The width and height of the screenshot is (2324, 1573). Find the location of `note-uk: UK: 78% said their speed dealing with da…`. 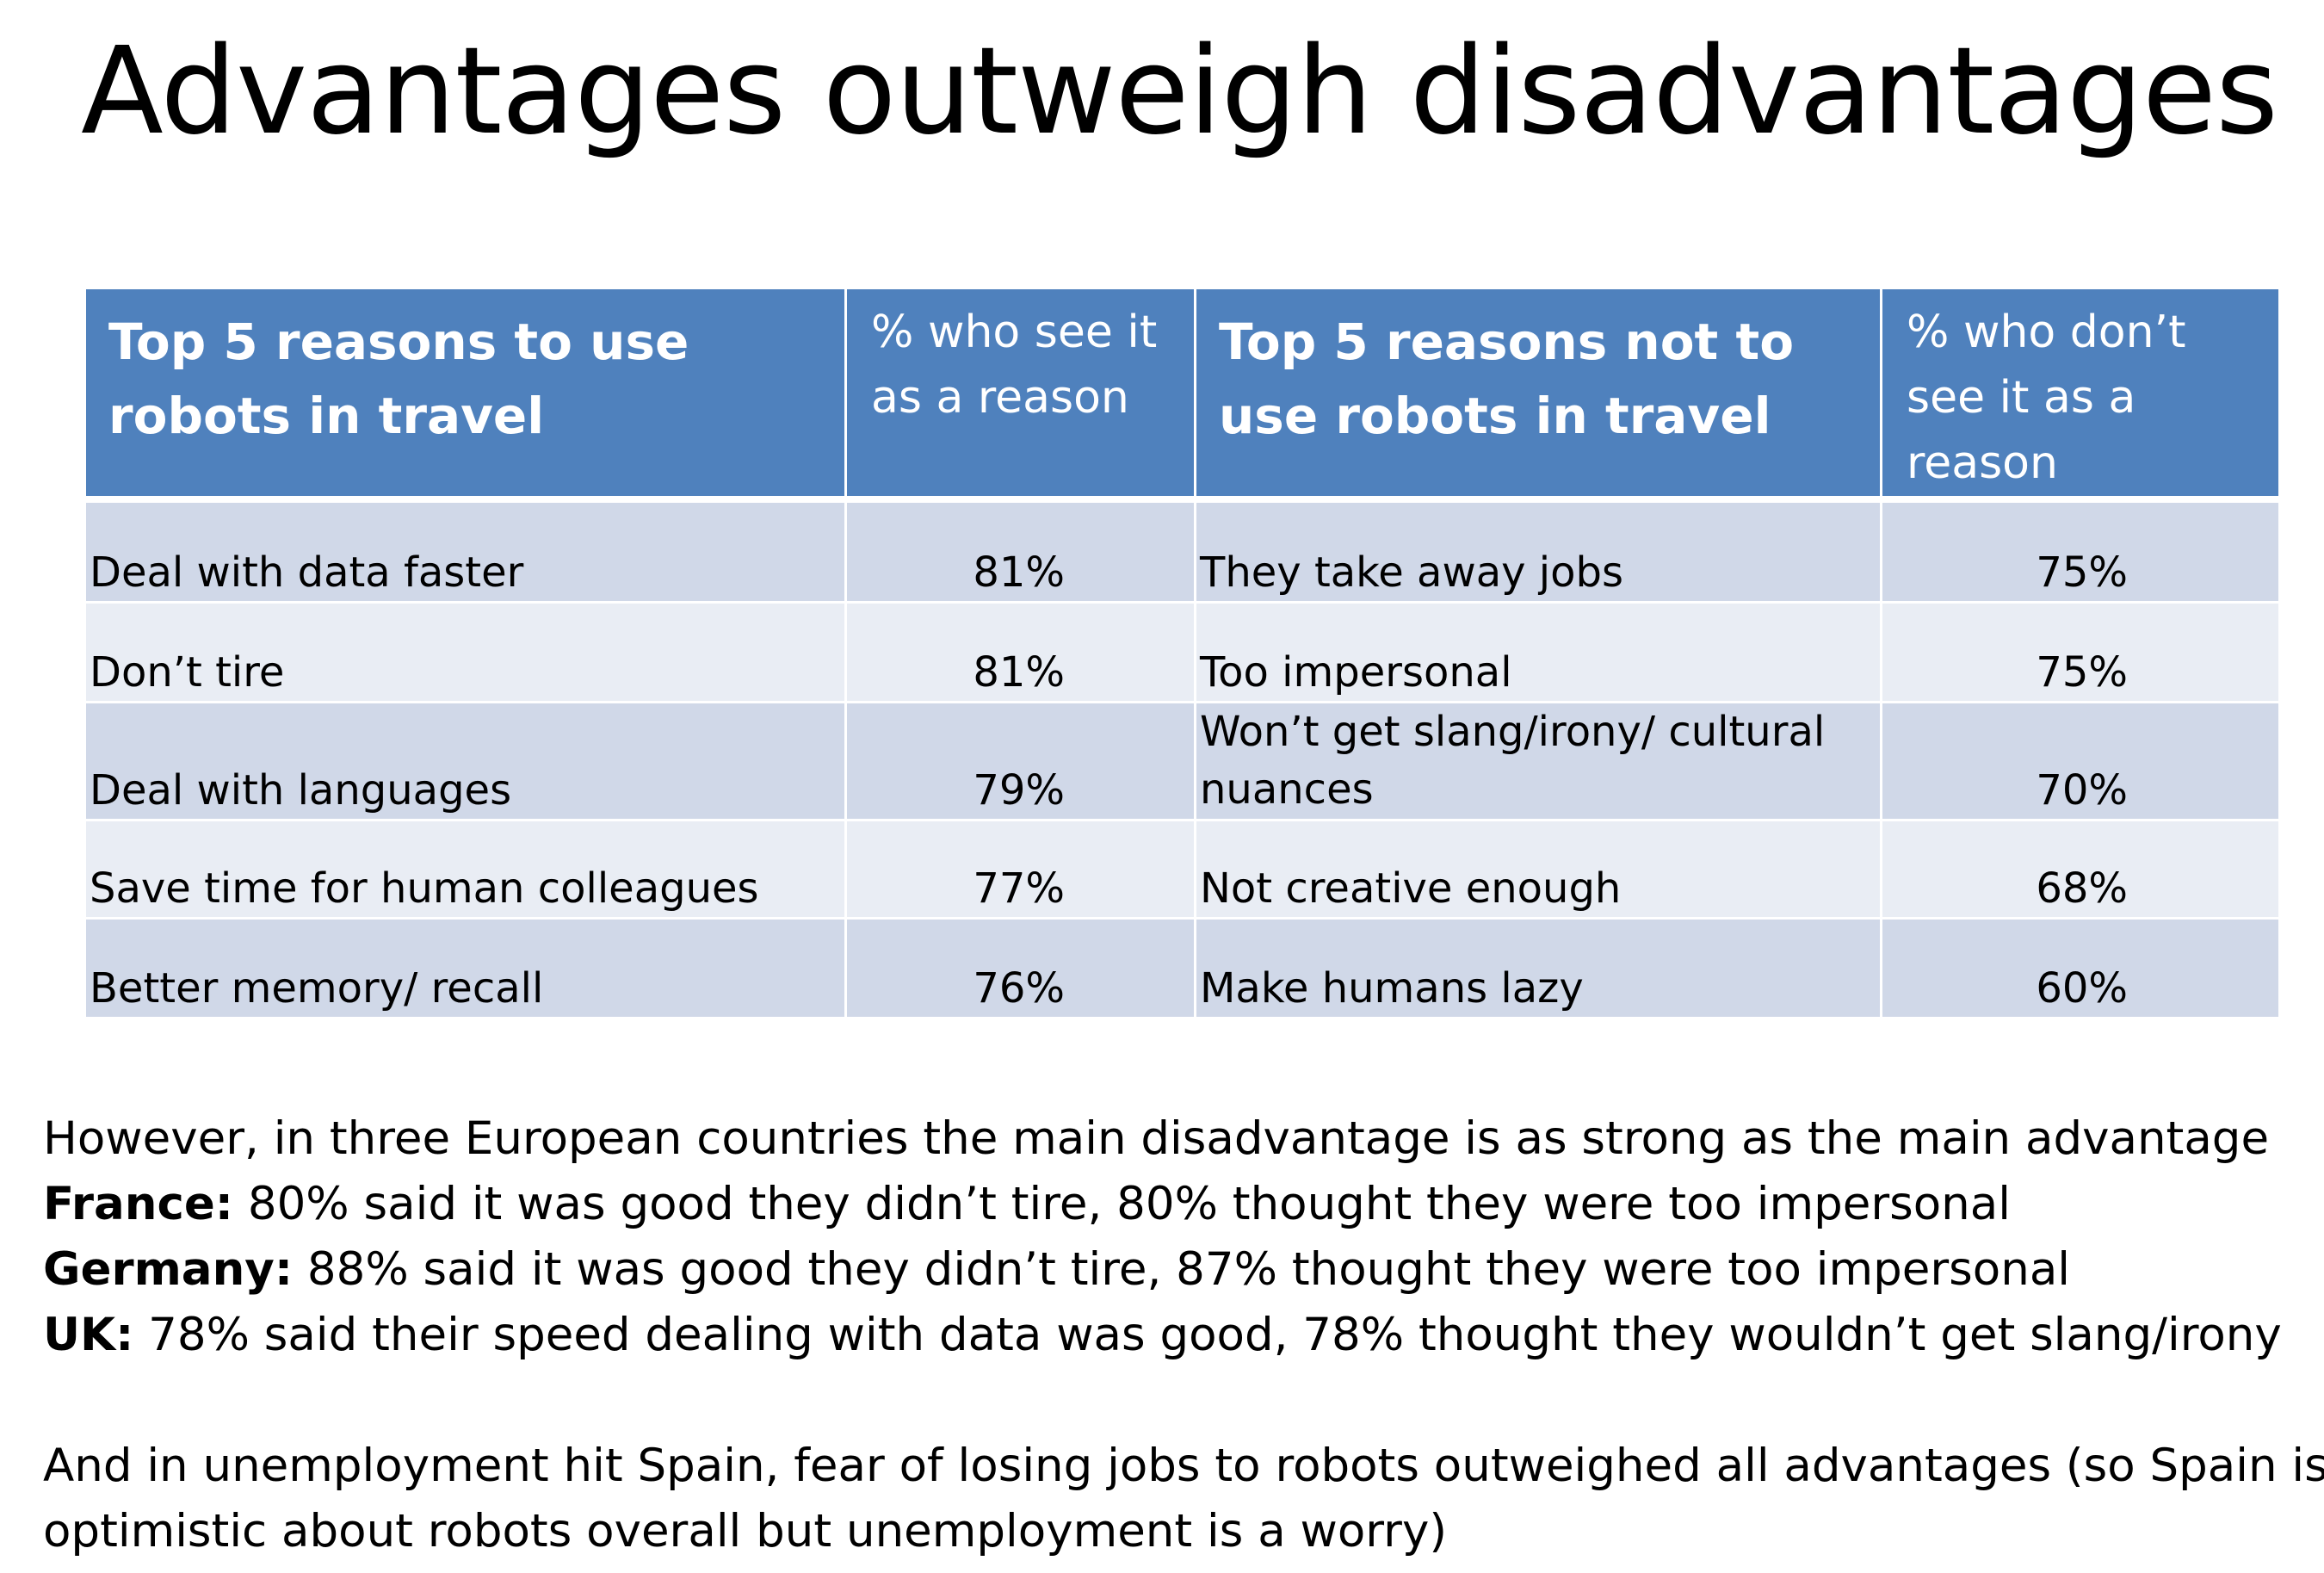

note-uk: UK: 78% said their speed dealing with da… is located at coordinates (1170, 1335).